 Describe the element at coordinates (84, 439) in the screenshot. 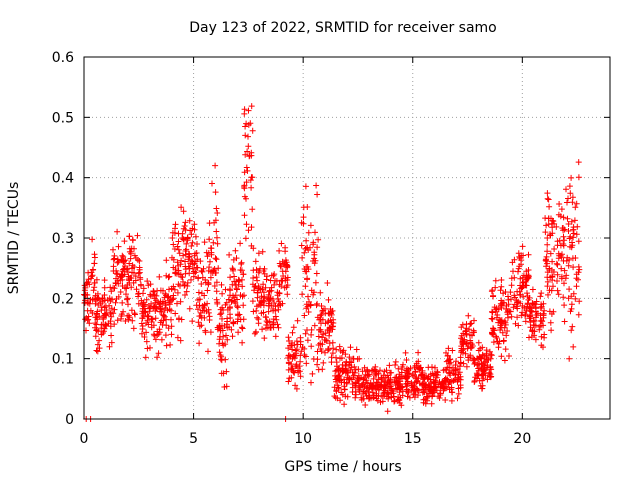

I see `x-tick-label: 0` at that location.